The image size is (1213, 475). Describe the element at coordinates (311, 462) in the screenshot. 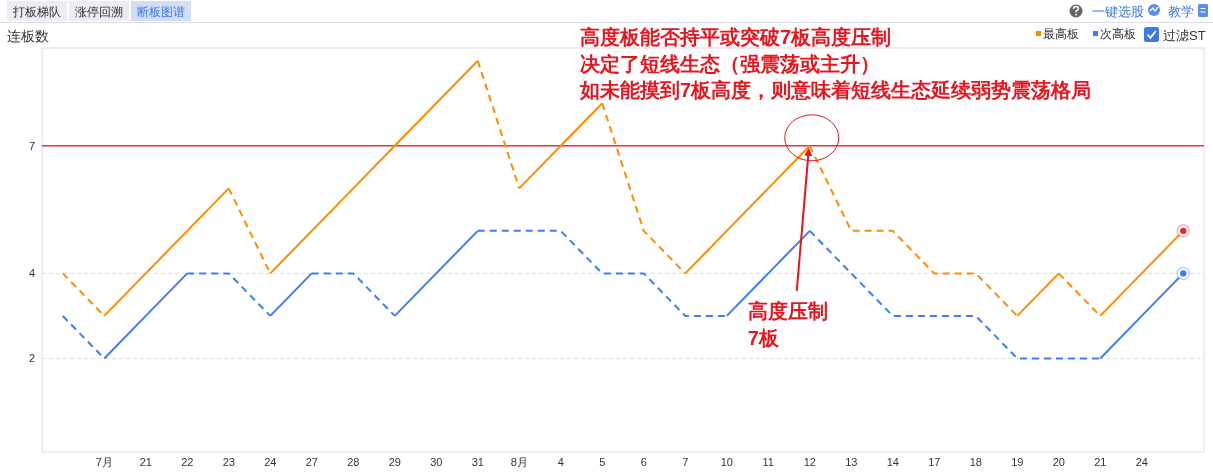

I see `x-tick-label: 27` at that location.